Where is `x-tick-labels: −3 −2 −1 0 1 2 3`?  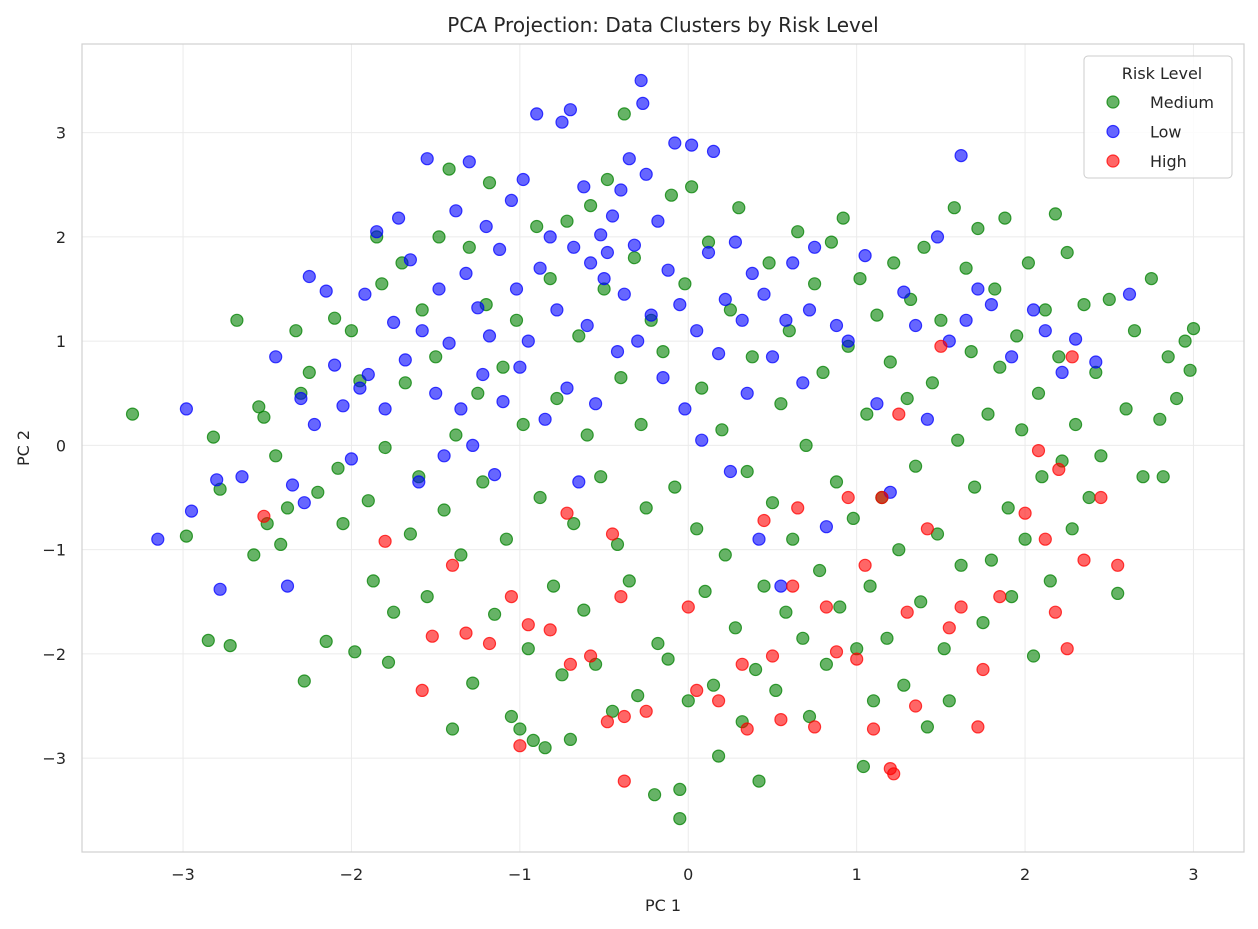 x-tick-labels: −3 −2 −1 0 1 2 3 is located at coordinates (684, 874).